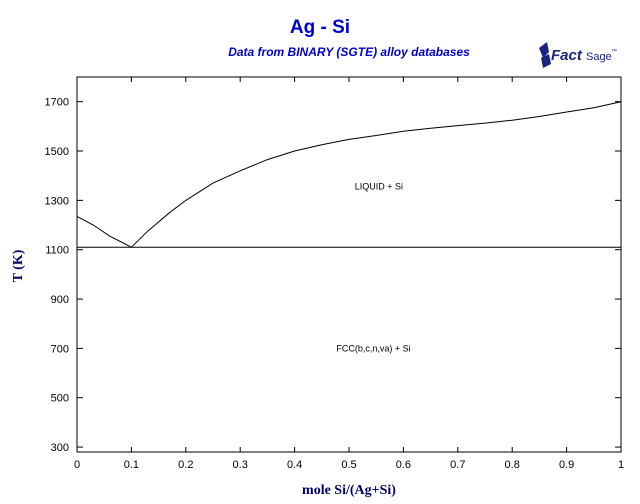 This screenshot has height=504, width=640. I want to click on logo-text-sage: Sage, so click(599, 57).